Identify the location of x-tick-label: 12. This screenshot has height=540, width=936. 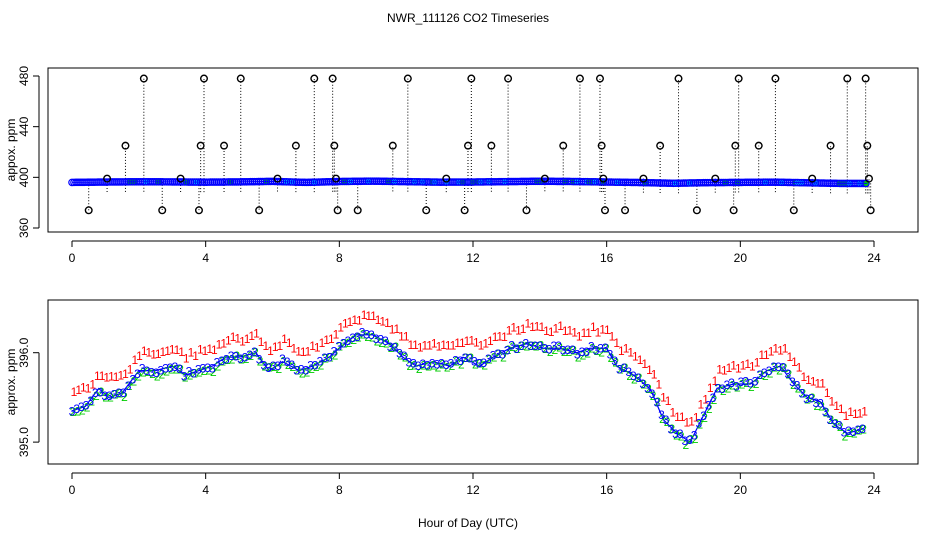
(473, 490).